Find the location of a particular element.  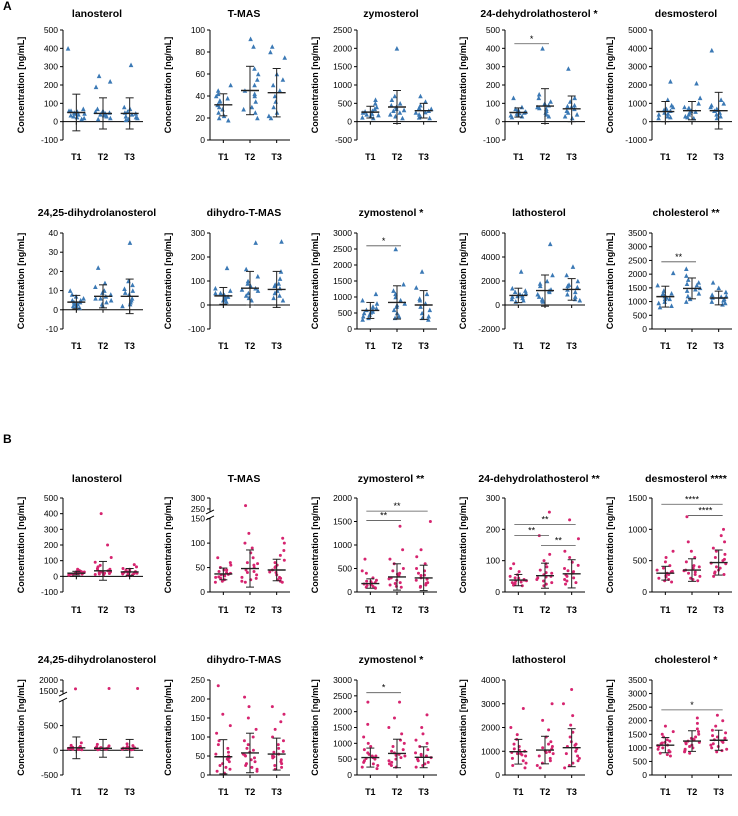

y-tick-label: 150 is located at coordinates (198, 718).